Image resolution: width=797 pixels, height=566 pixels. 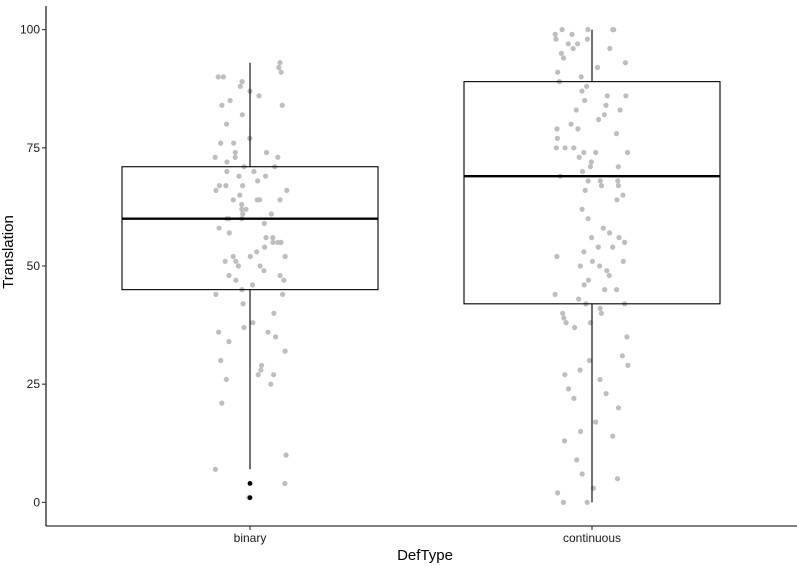 I want to click on y-tick-label-25: 25, so click(x=34, y=384).